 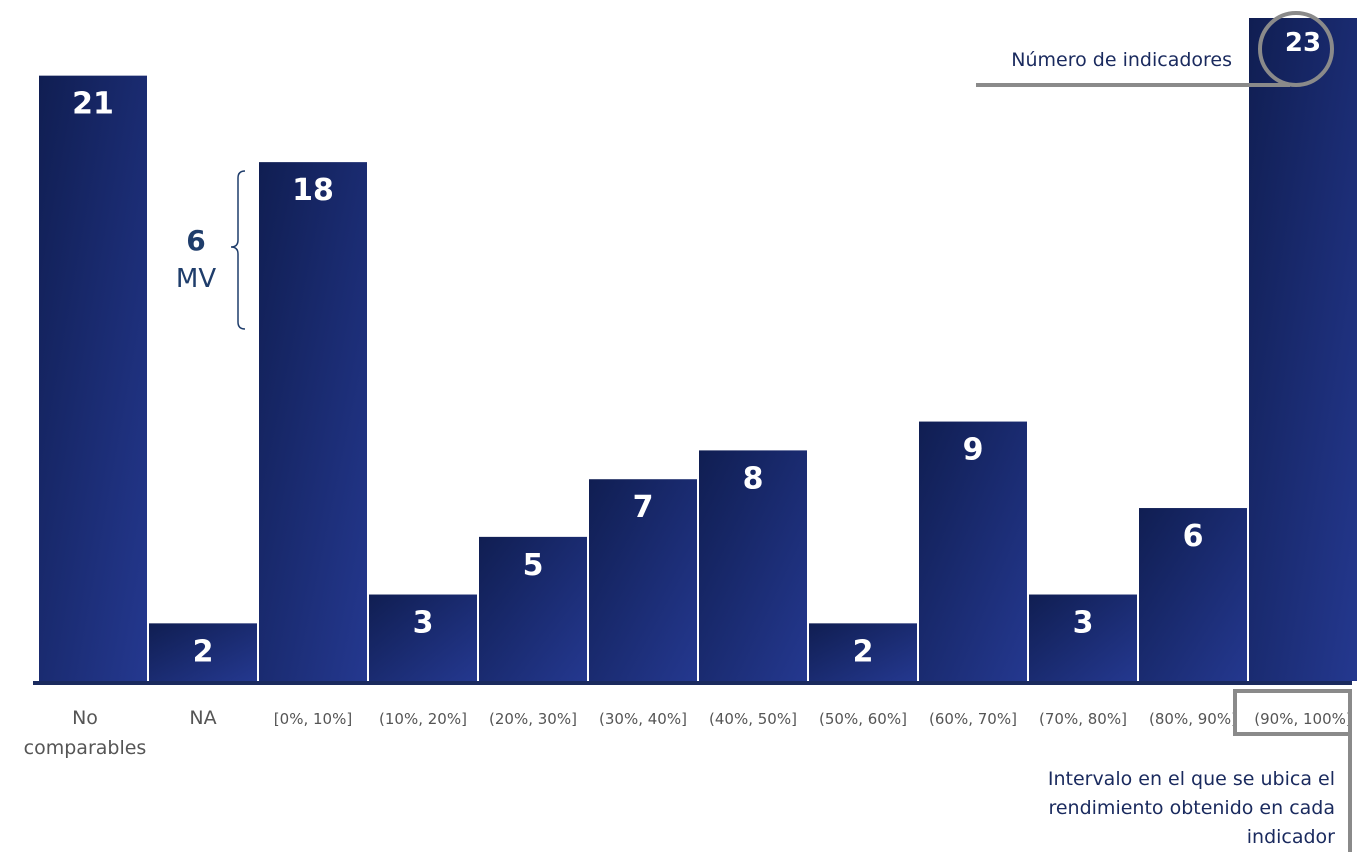 I want to click on bar-value-no-comparables: 21, so click(x=93, y=104).